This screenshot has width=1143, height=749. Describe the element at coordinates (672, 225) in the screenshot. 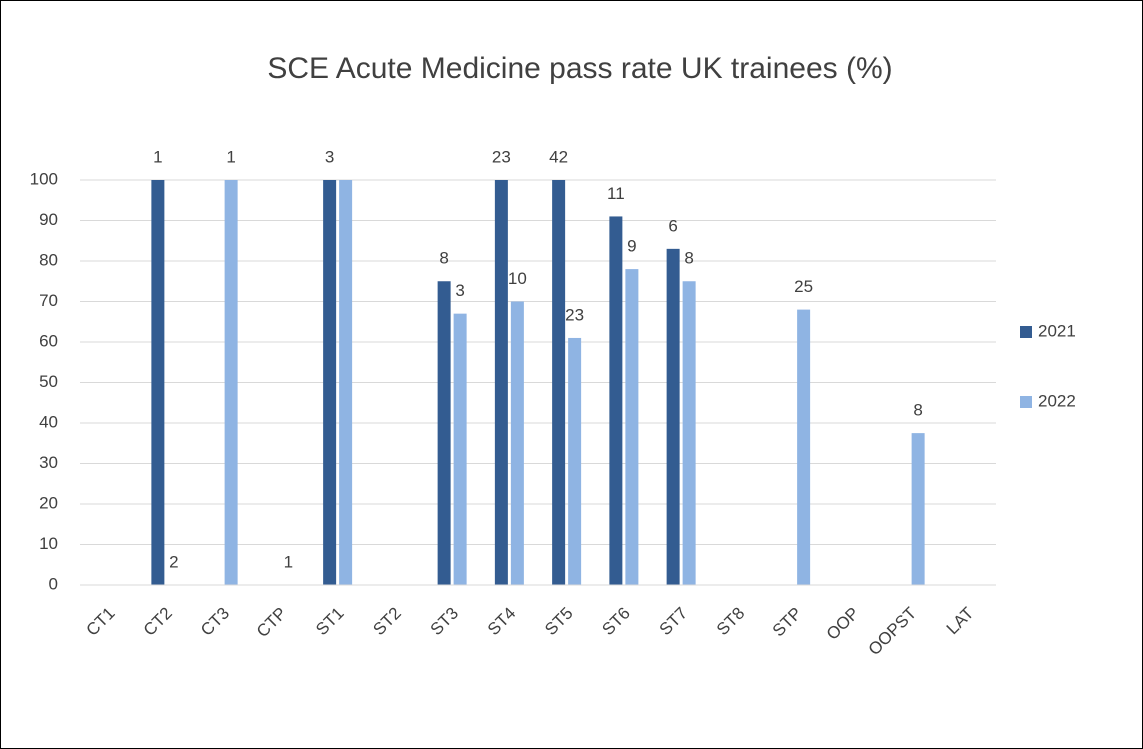

I see `data-label: 6` at that location.